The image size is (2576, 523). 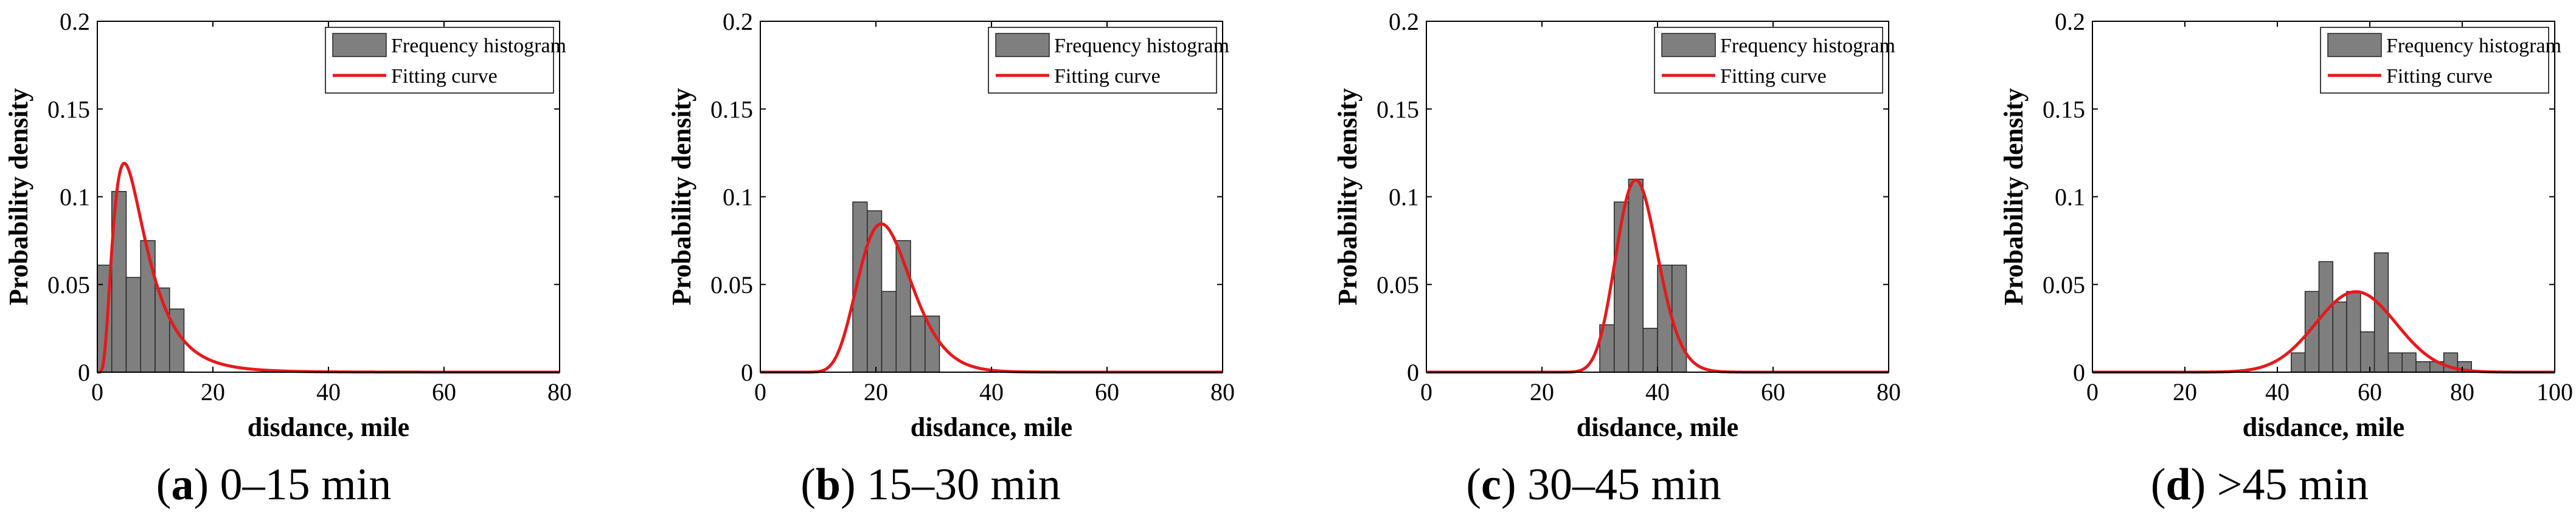 What do you see at coordinates (1593, 485) in the screenshot?
I see `caption-c: (c) 30–45 min` at bounding box center [1593, 485].